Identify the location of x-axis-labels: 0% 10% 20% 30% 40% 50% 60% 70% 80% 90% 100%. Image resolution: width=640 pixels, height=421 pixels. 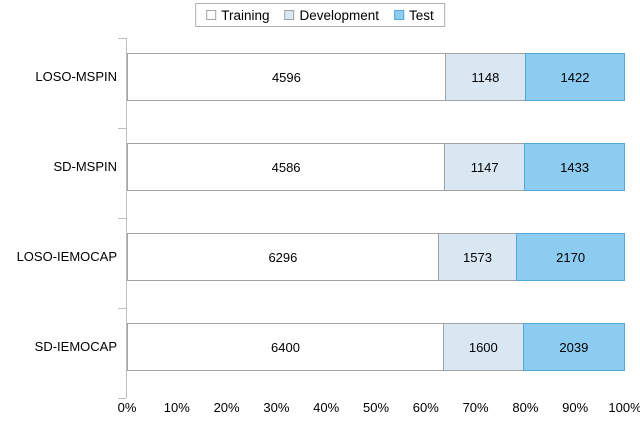
(379, 408).